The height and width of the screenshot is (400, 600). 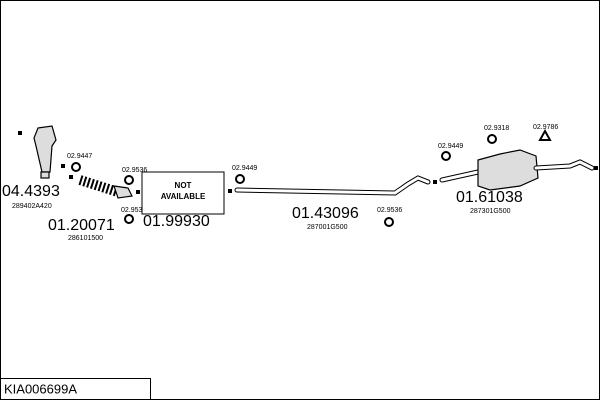 What do you see at coordinates (31, 191) in the screenshot?
I see `part-code: 04.4393` at bounding box center [31, 191].